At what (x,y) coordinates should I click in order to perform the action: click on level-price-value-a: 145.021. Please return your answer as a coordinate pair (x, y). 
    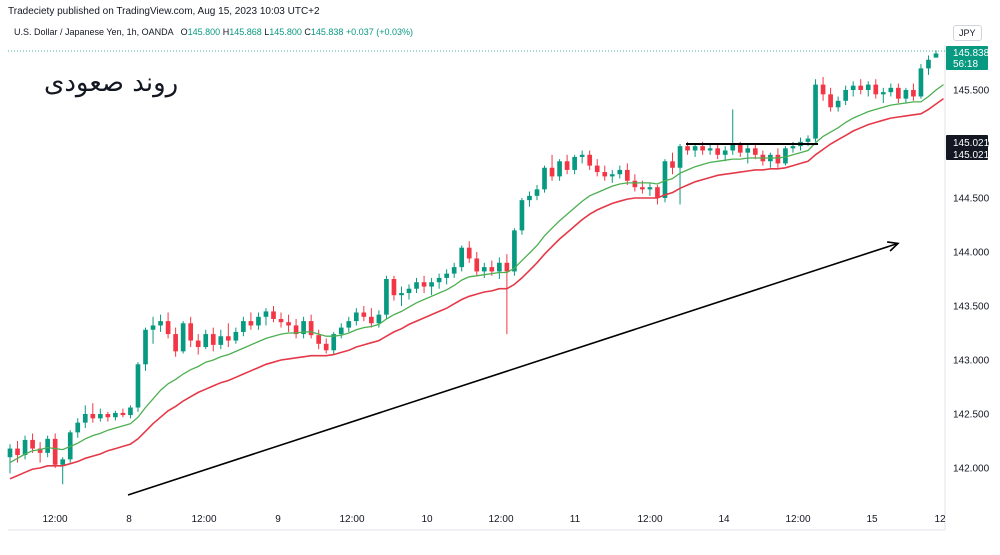
    Looking at the image, I should click on (971, 143).